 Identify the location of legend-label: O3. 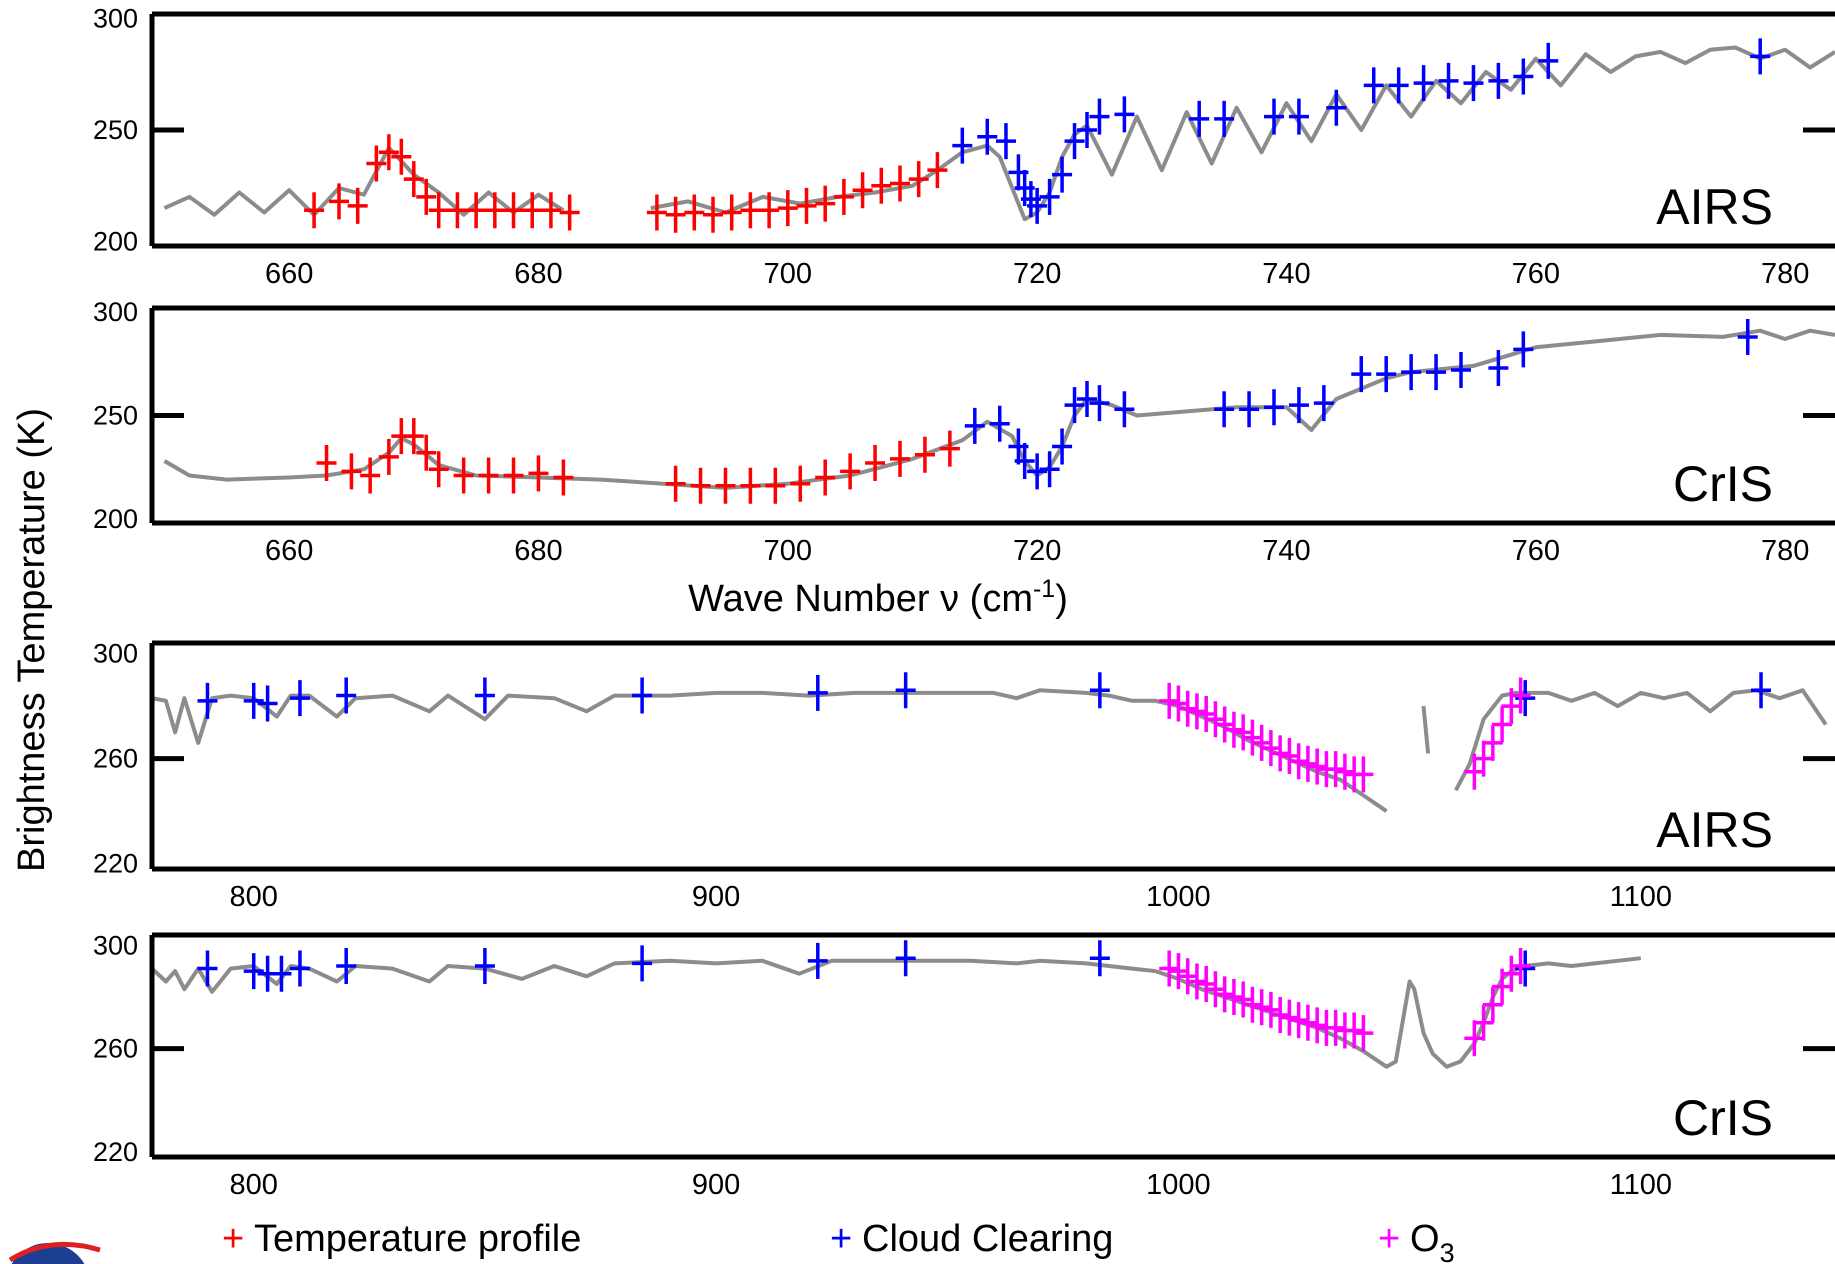
(1432, 1241).